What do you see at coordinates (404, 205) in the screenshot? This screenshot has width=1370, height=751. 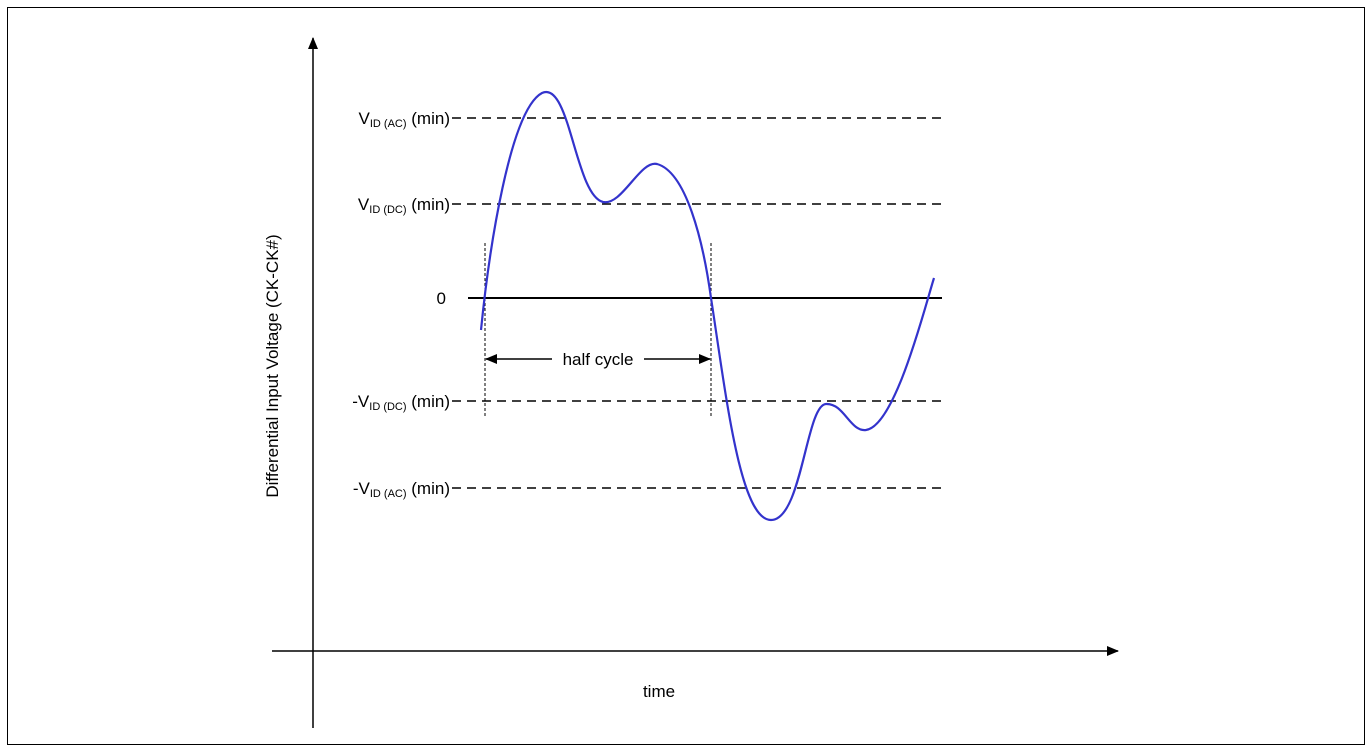 I see `vid-dc-pos-label: VID (DC) (min)` at bounding box center [404, 205].